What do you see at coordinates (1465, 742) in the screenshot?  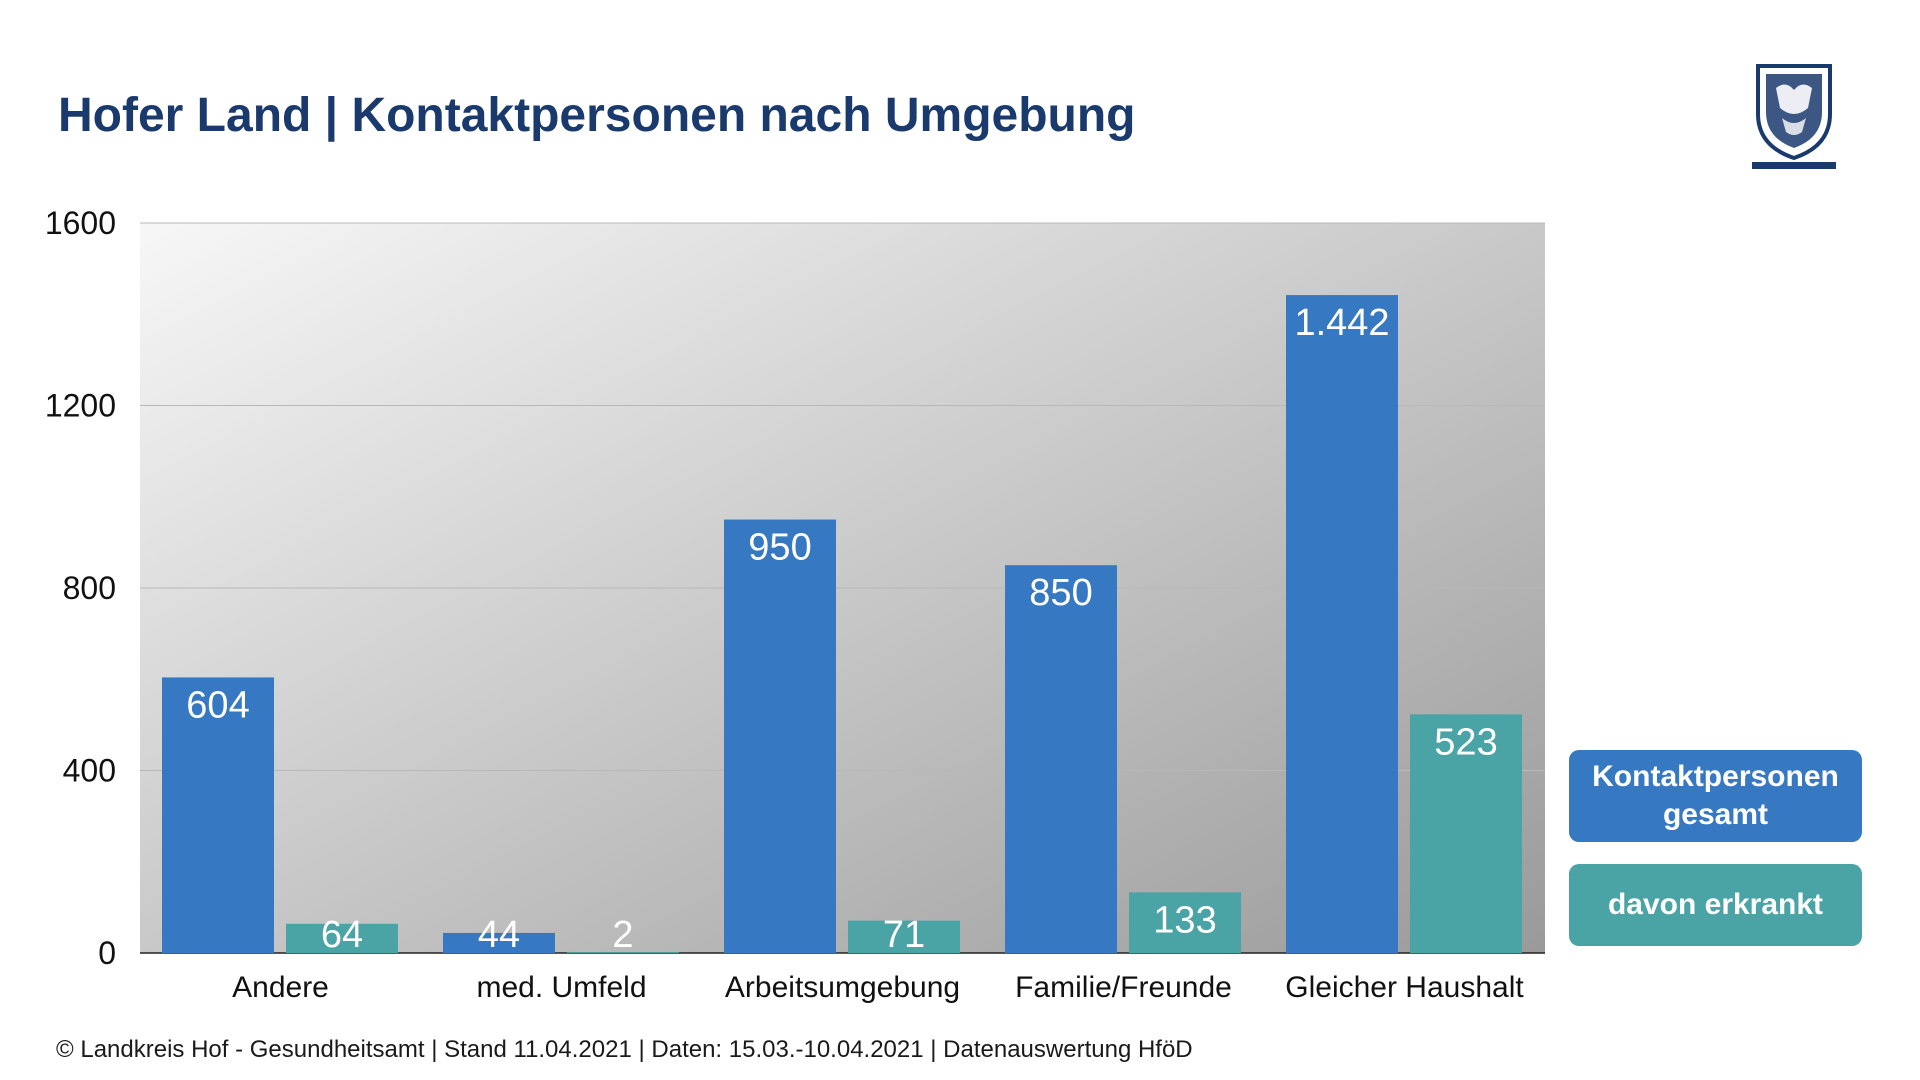 I see `bar-value-label: 523` at bounding box center [1465, 742].